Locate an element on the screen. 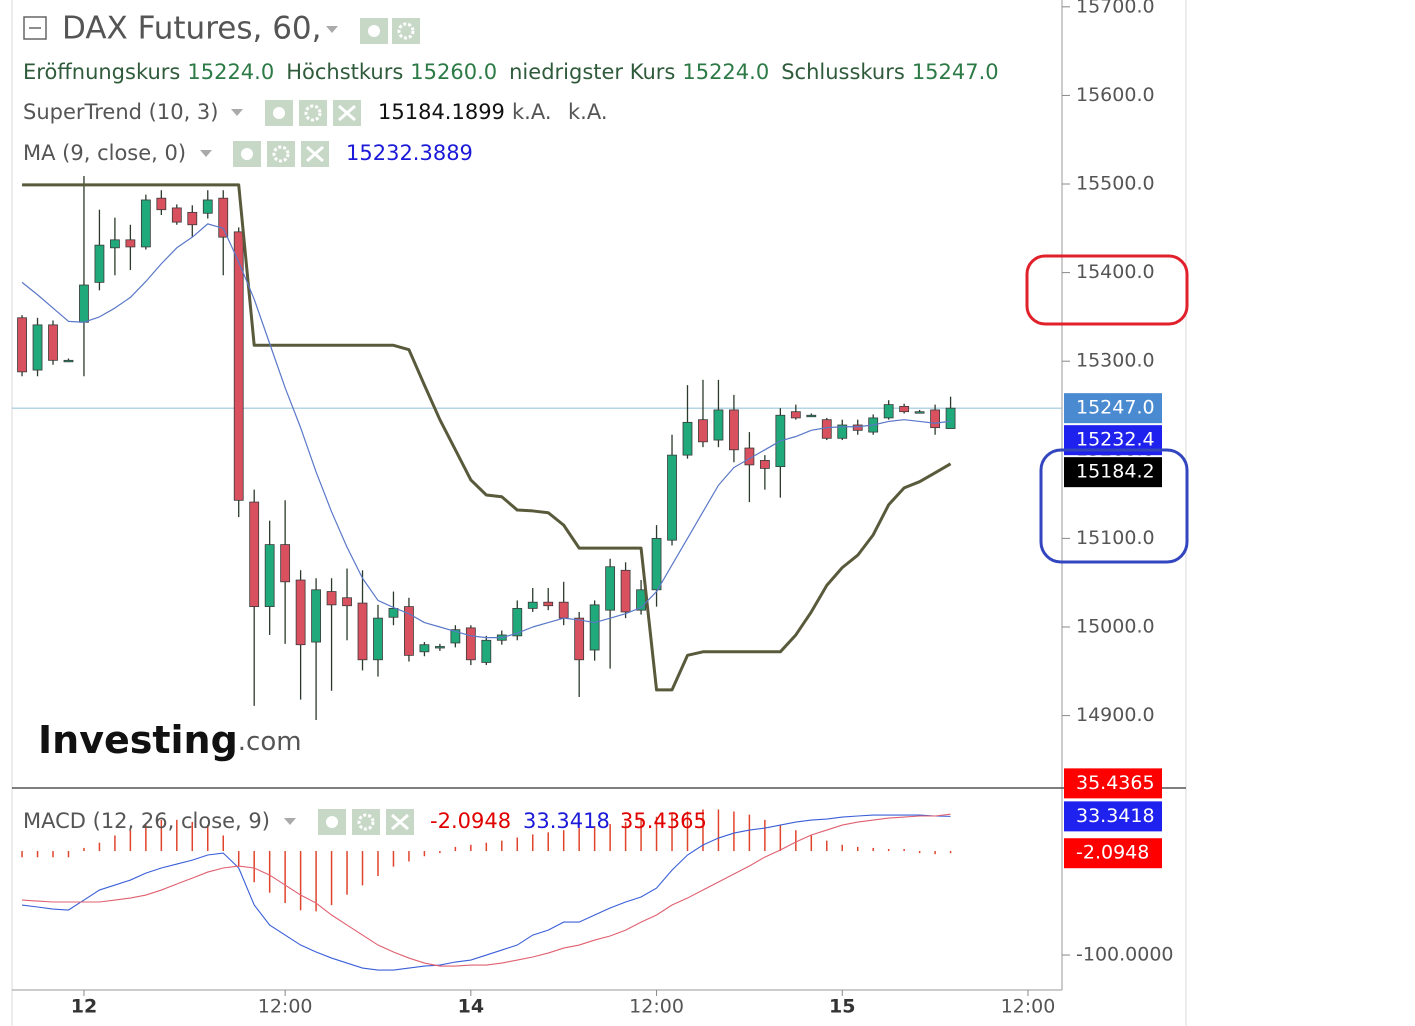 The height and width of the screenshot is (1026, 1415). x-tick-label: 12 is located at coordinates (84, 1007).